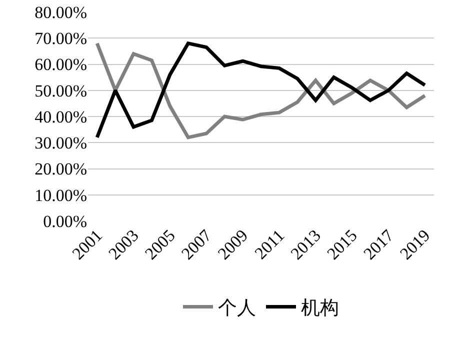  What do you see at coordinates (269, 244) in the screenshot?
I see `x-tick-label: 2011` at bounding box center [269, 244].